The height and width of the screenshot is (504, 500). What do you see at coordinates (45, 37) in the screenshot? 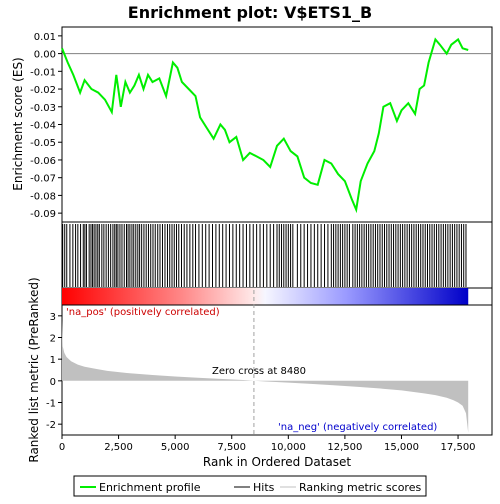
I see `es-y-tick-label: 0.01` at bounding box center [45, 37].